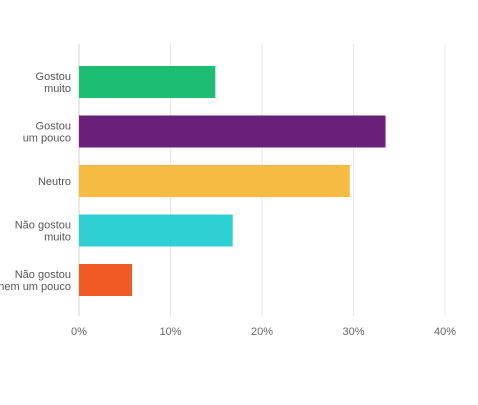 Image resolution: width=478 pixels, height=405 pixels. What do you see at coordinates (262, 332) in the screenshot?
I see `x-tick-label: 20%` at bounding box center [262, 332].